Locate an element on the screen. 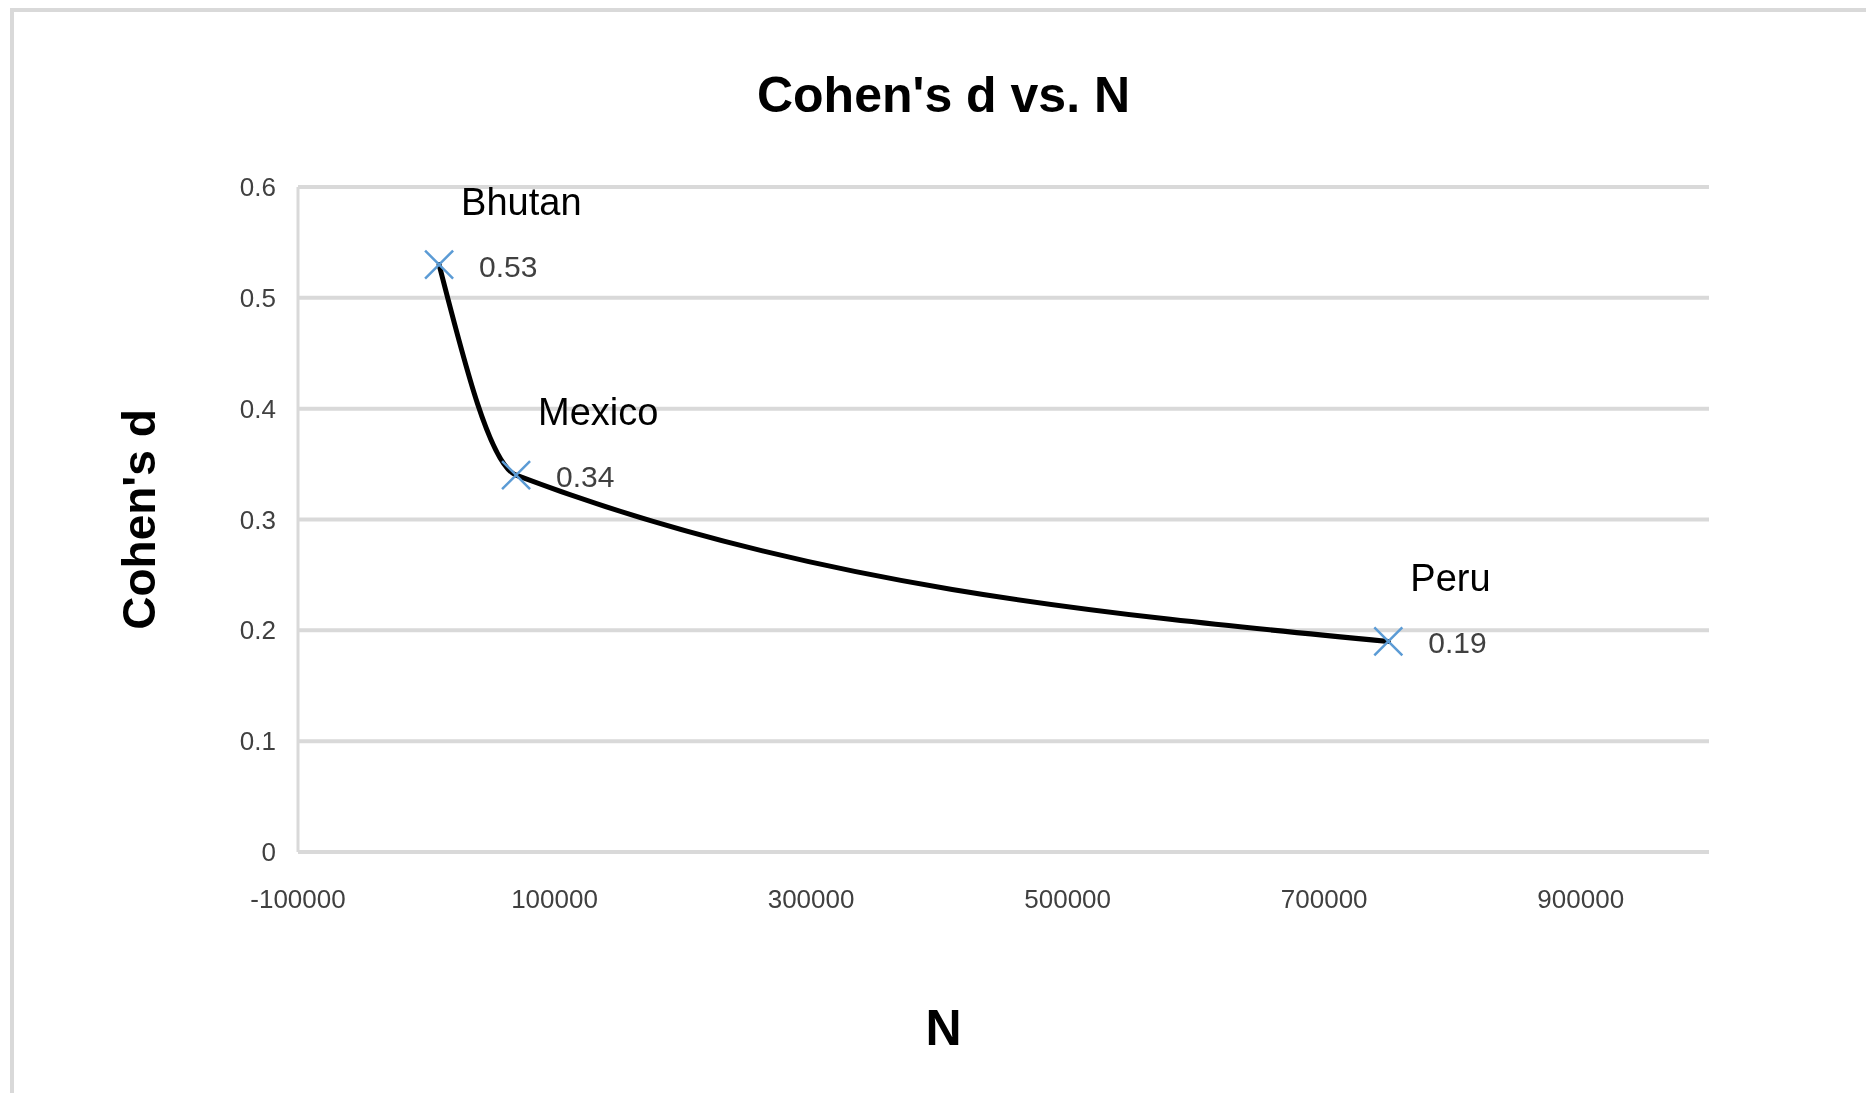  x-axis-title: N is located at coordinates (943, 1028).